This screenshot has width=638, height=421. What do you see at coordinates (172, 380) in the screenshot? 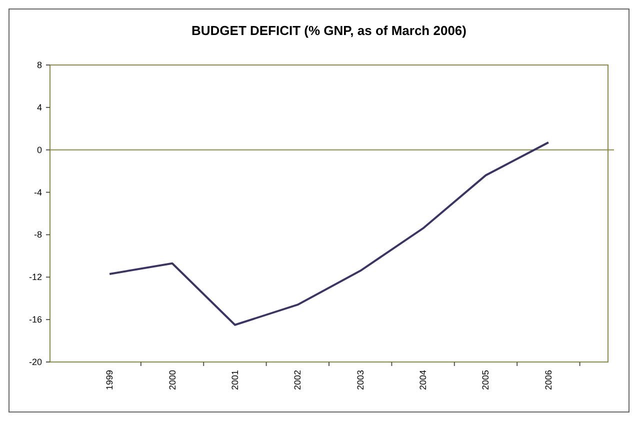
I see `x-tick-label: 2000` at bounding box center [172, 380].